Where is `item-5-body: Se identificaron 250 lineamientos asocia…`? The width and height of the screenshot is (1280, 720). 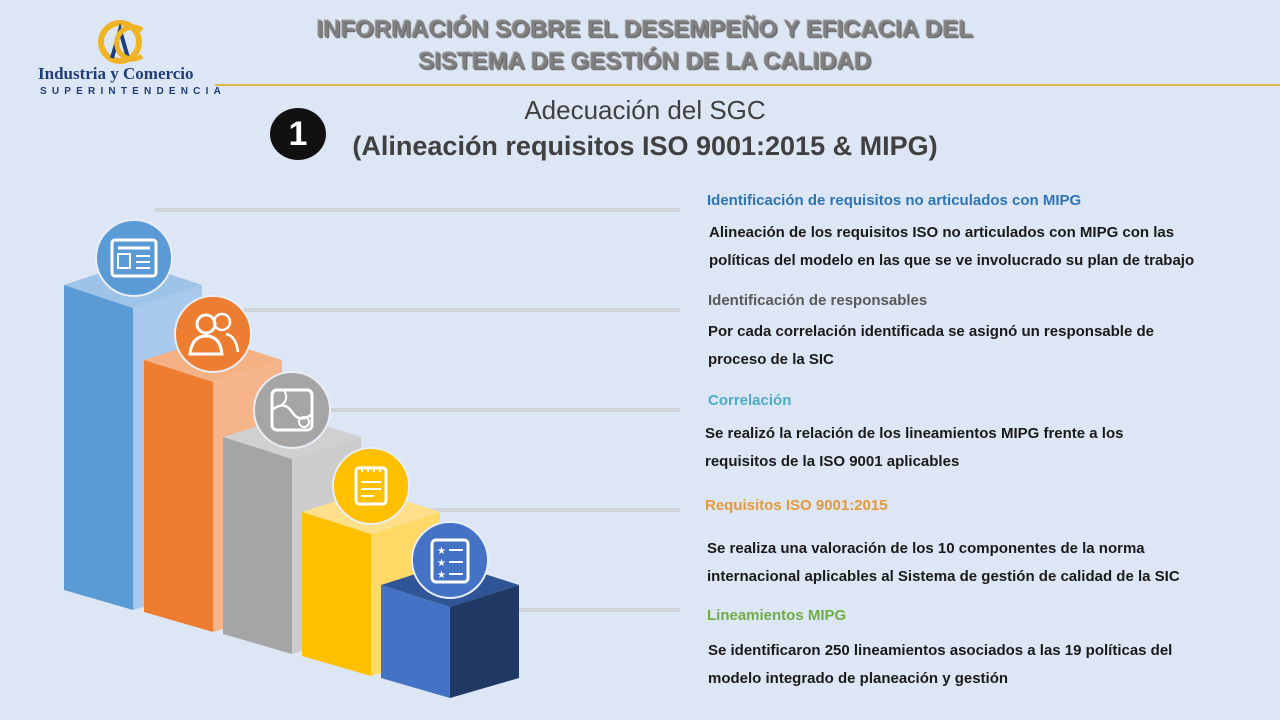 item-5-body: Se identificaron 250 lineamientos asocia… is located at coordinates (988, 665).